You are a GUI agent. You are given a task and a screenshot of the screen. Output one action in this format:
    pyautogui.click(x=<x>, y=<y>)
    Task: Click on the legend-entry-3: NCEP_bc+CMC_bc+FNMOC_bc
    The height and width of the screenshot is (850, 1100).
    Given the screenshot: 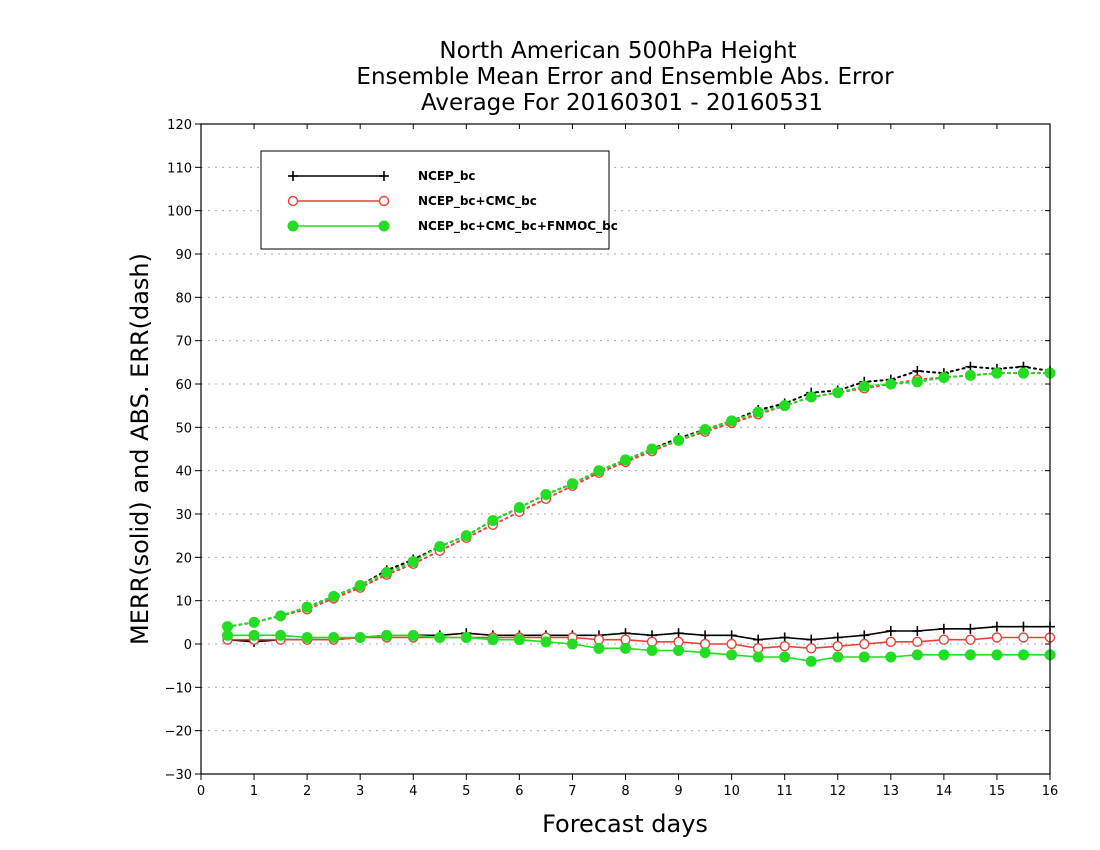 What is the action you would take?
    pyautogui.click(x=452, y=226)
    